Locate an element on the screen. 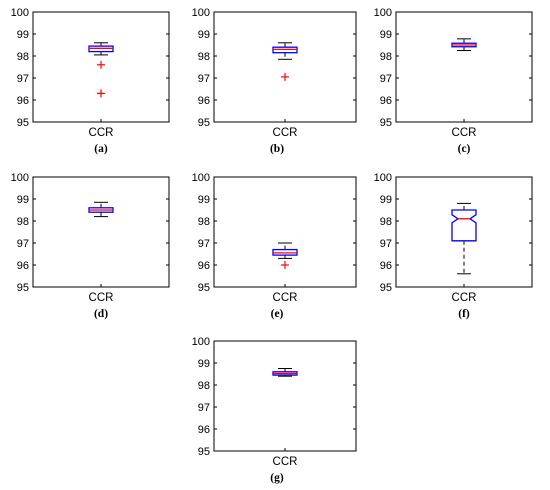 The height and width of the screenshot is (490, 550). panel-caption: (a) is located at coordinates (101, 149).